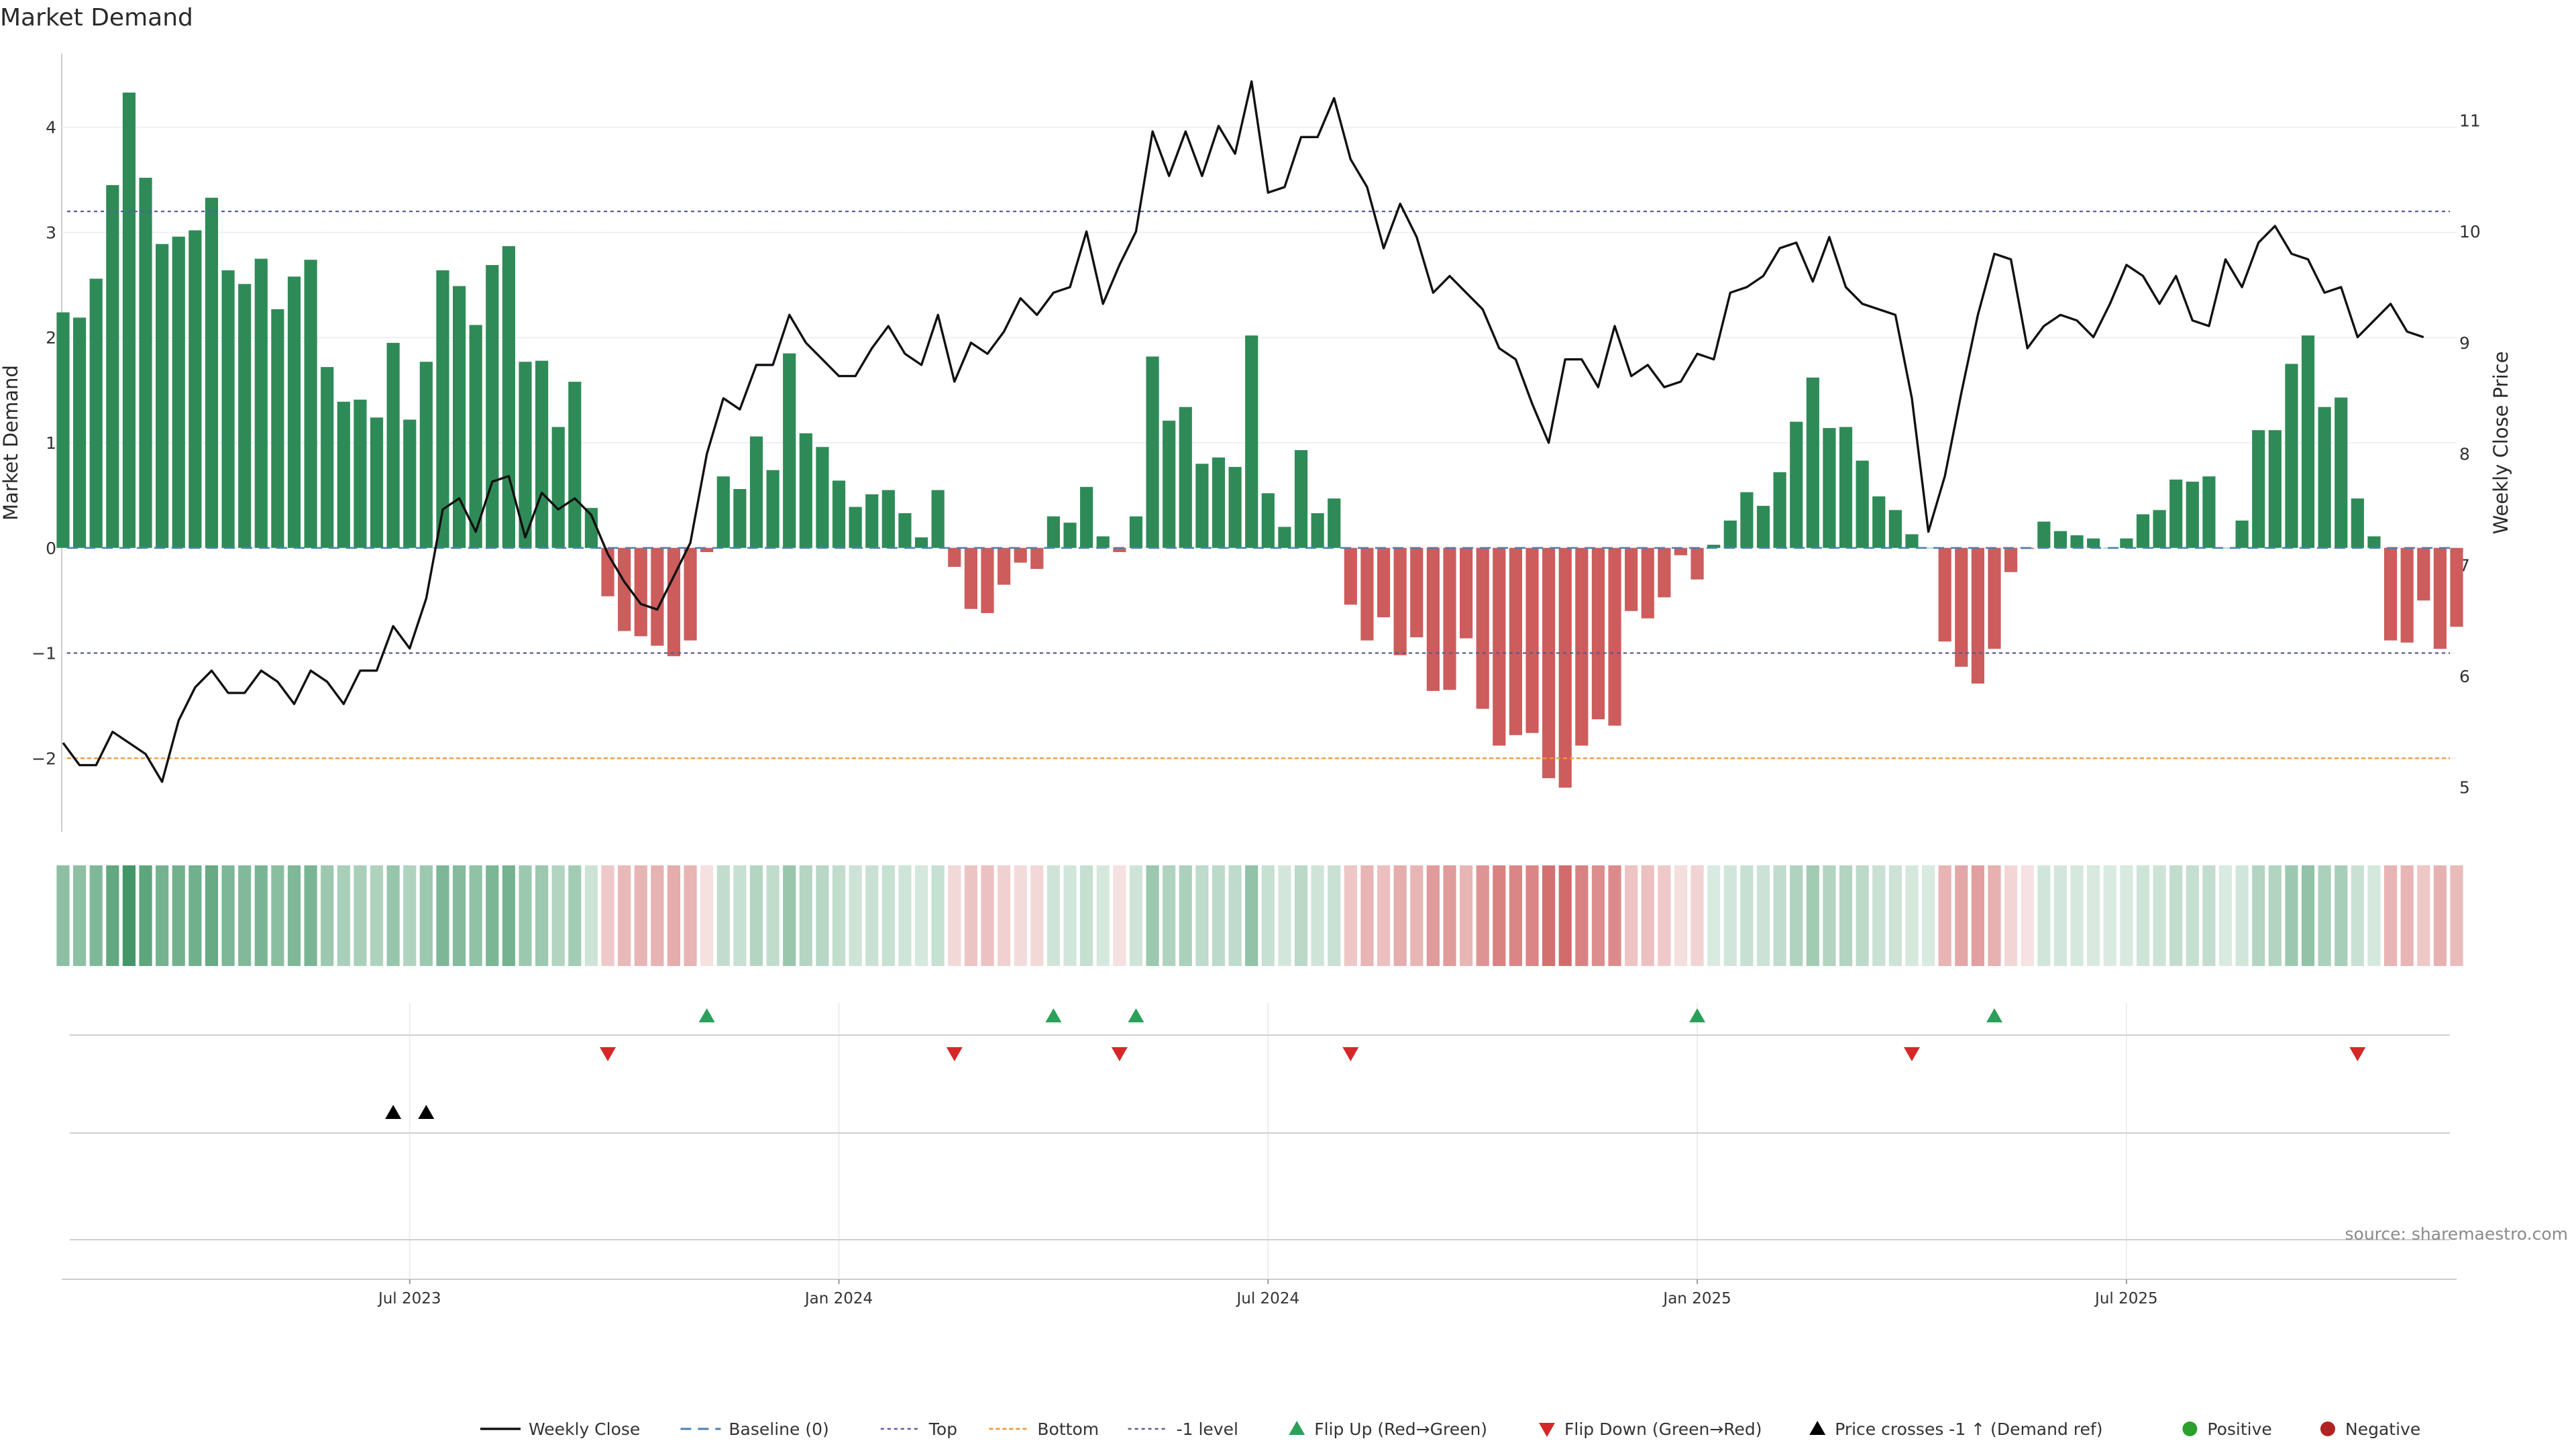  What do you see at coordinates (1207, 1429) in the screenshot?
I see `legend-label: -1 level` at bounding box center [1207, 1429].